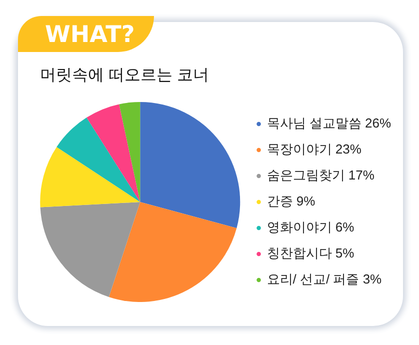 The height and width of the screenshot is (345, 419). What do you see at coordinates (310, 253) in the screenshot?
I see `legend-label: 칭찬합시다 5%` at bounding box center [310, 253].